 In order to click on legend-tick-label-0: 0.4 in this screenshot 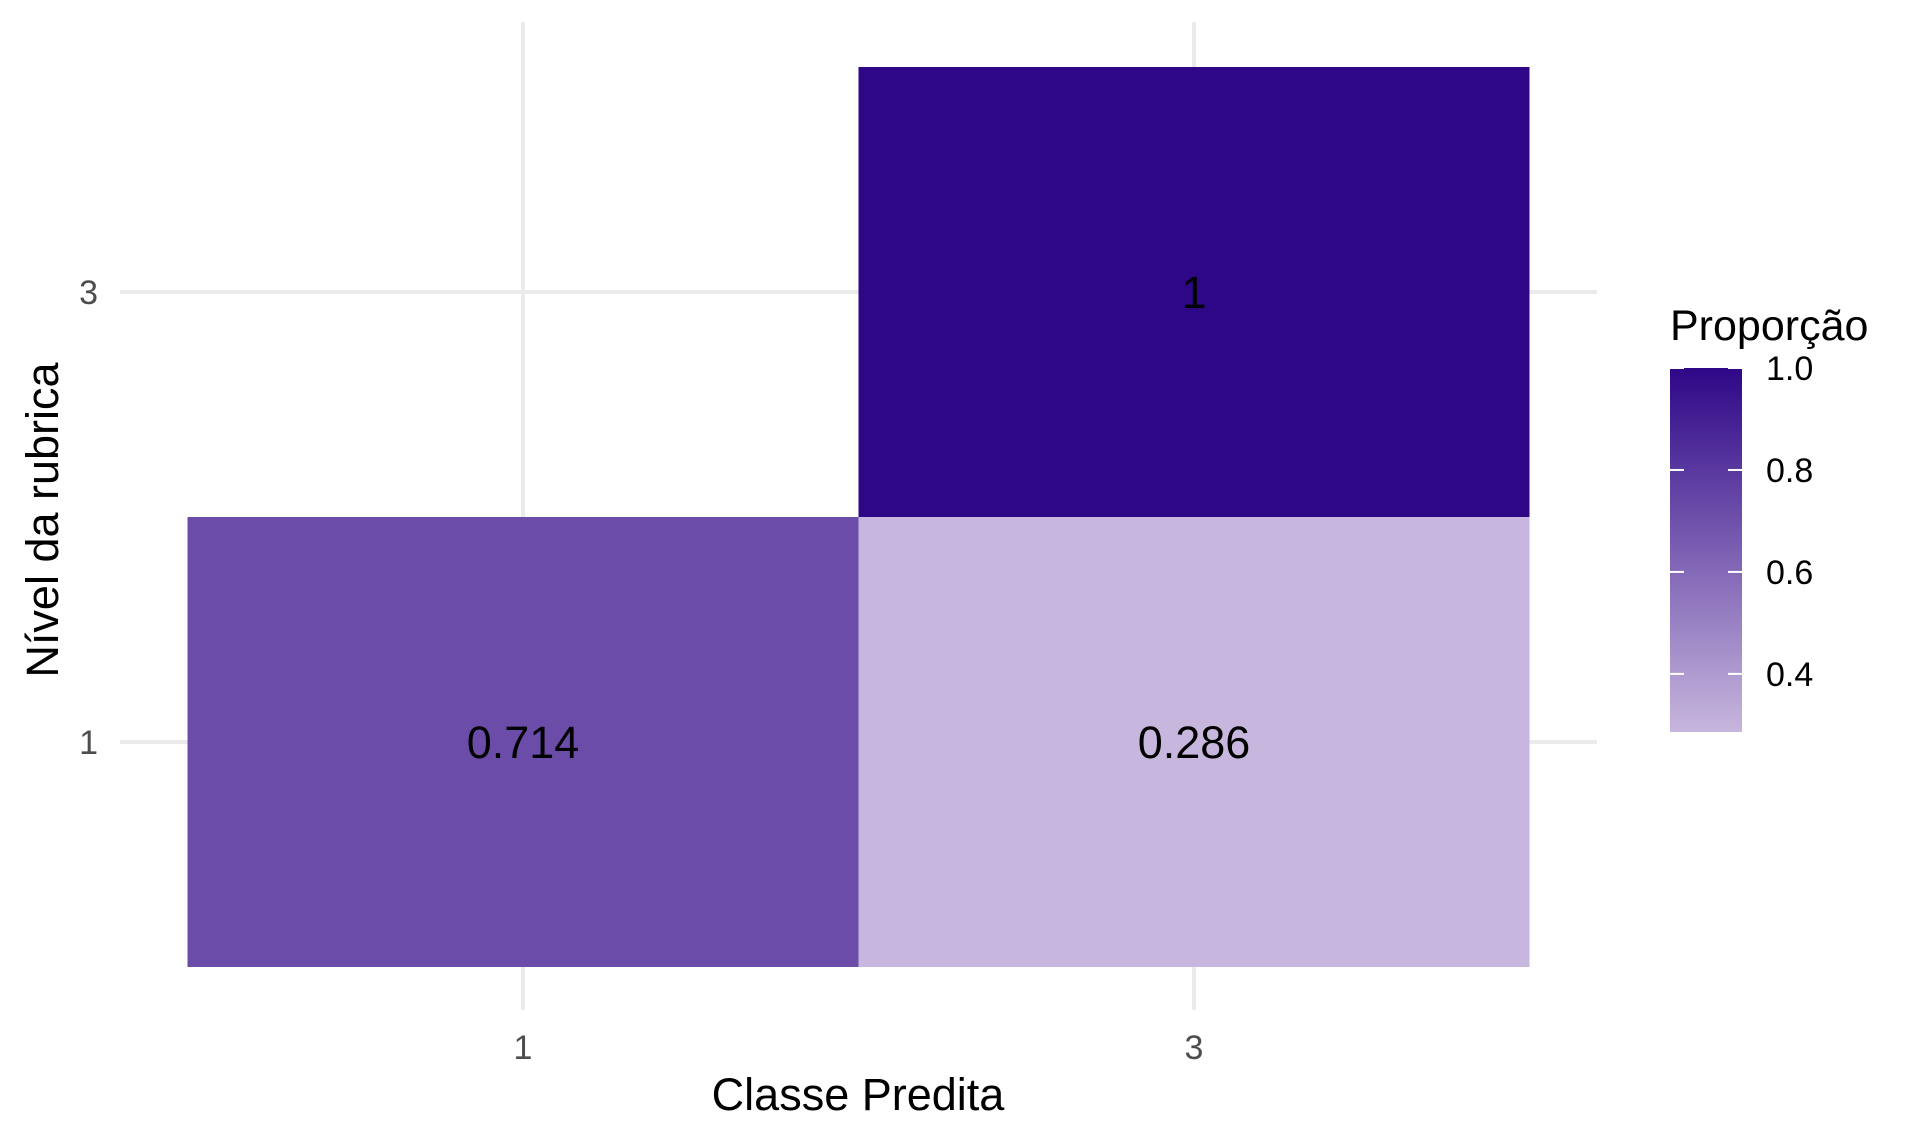, I will do `click(1789, 675)`.